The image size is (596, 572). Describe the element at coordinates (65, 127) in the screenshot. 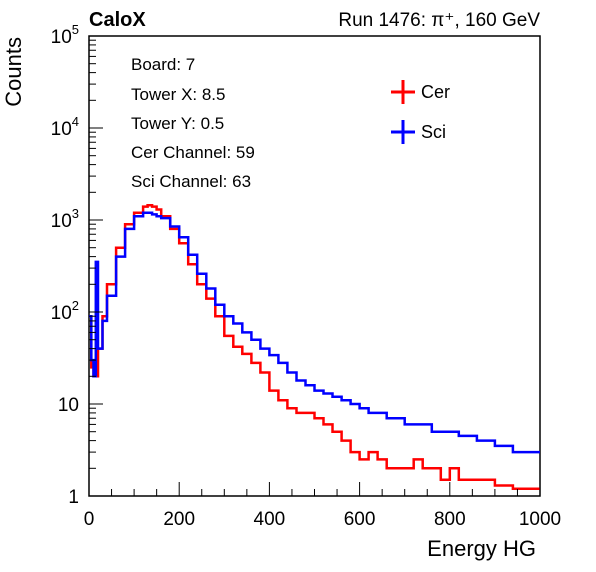

I see `y-tick-label: 10⁴` at that location.